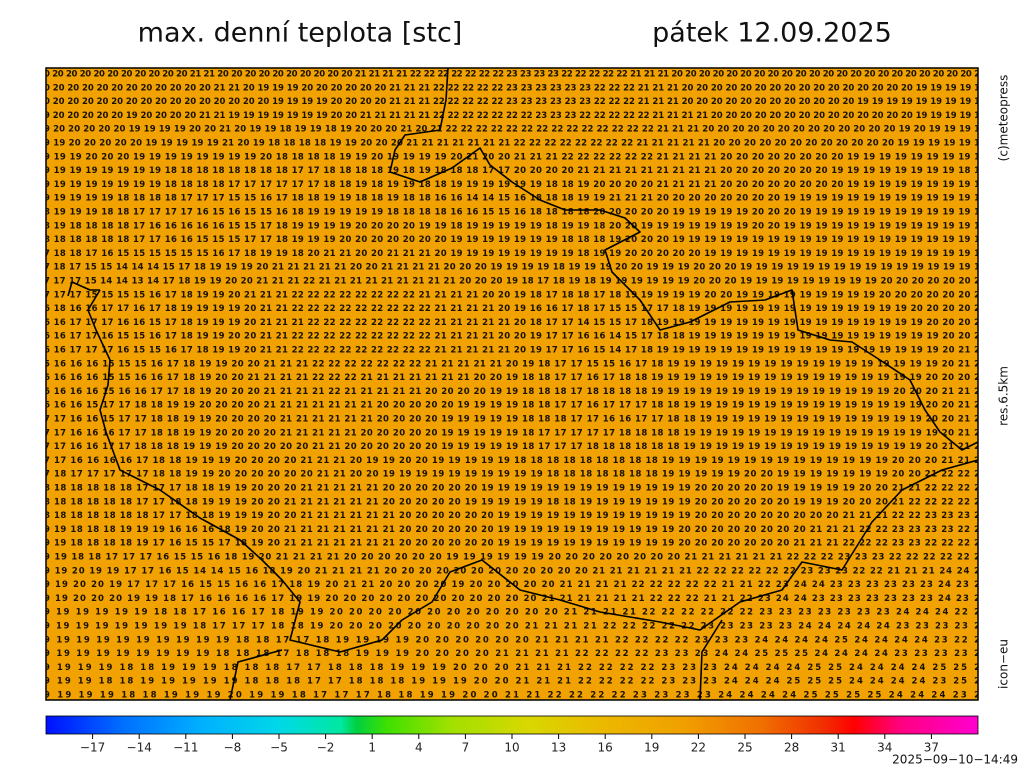 This screenshot has height=768, width=1024. I want to click on model-label: icon−eu, so click(1004, 664).